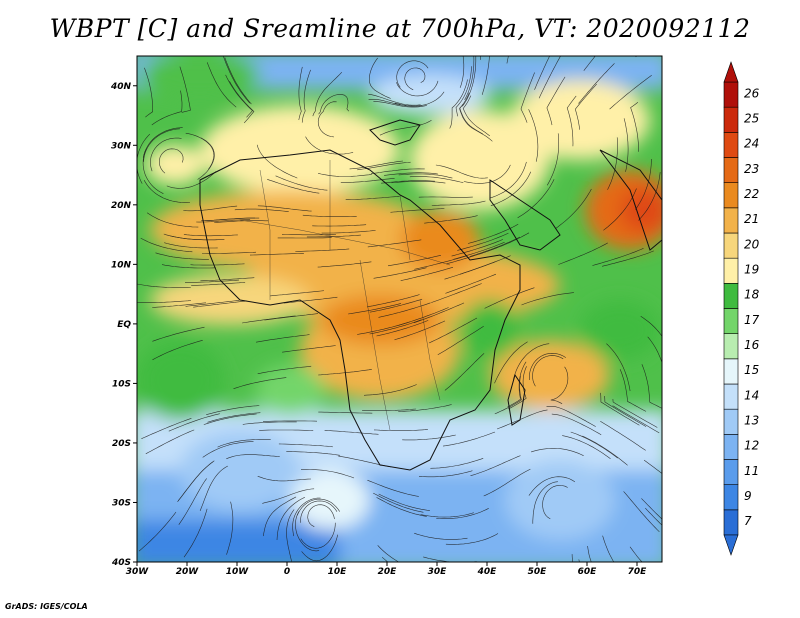  I want to click on colorbar-label: 25, so click(751, 118).